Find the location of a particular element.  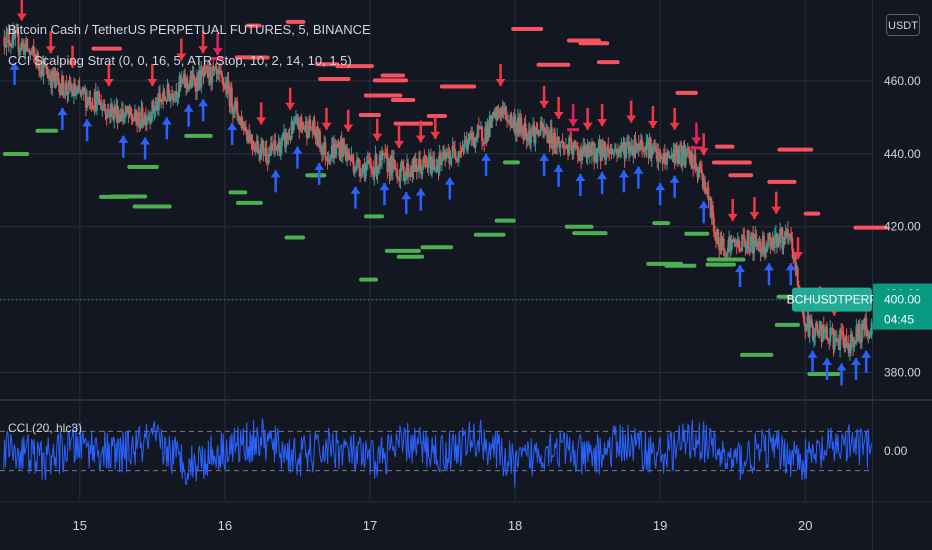

countdown-label: 04:45 is located at coordinates (899, 320).